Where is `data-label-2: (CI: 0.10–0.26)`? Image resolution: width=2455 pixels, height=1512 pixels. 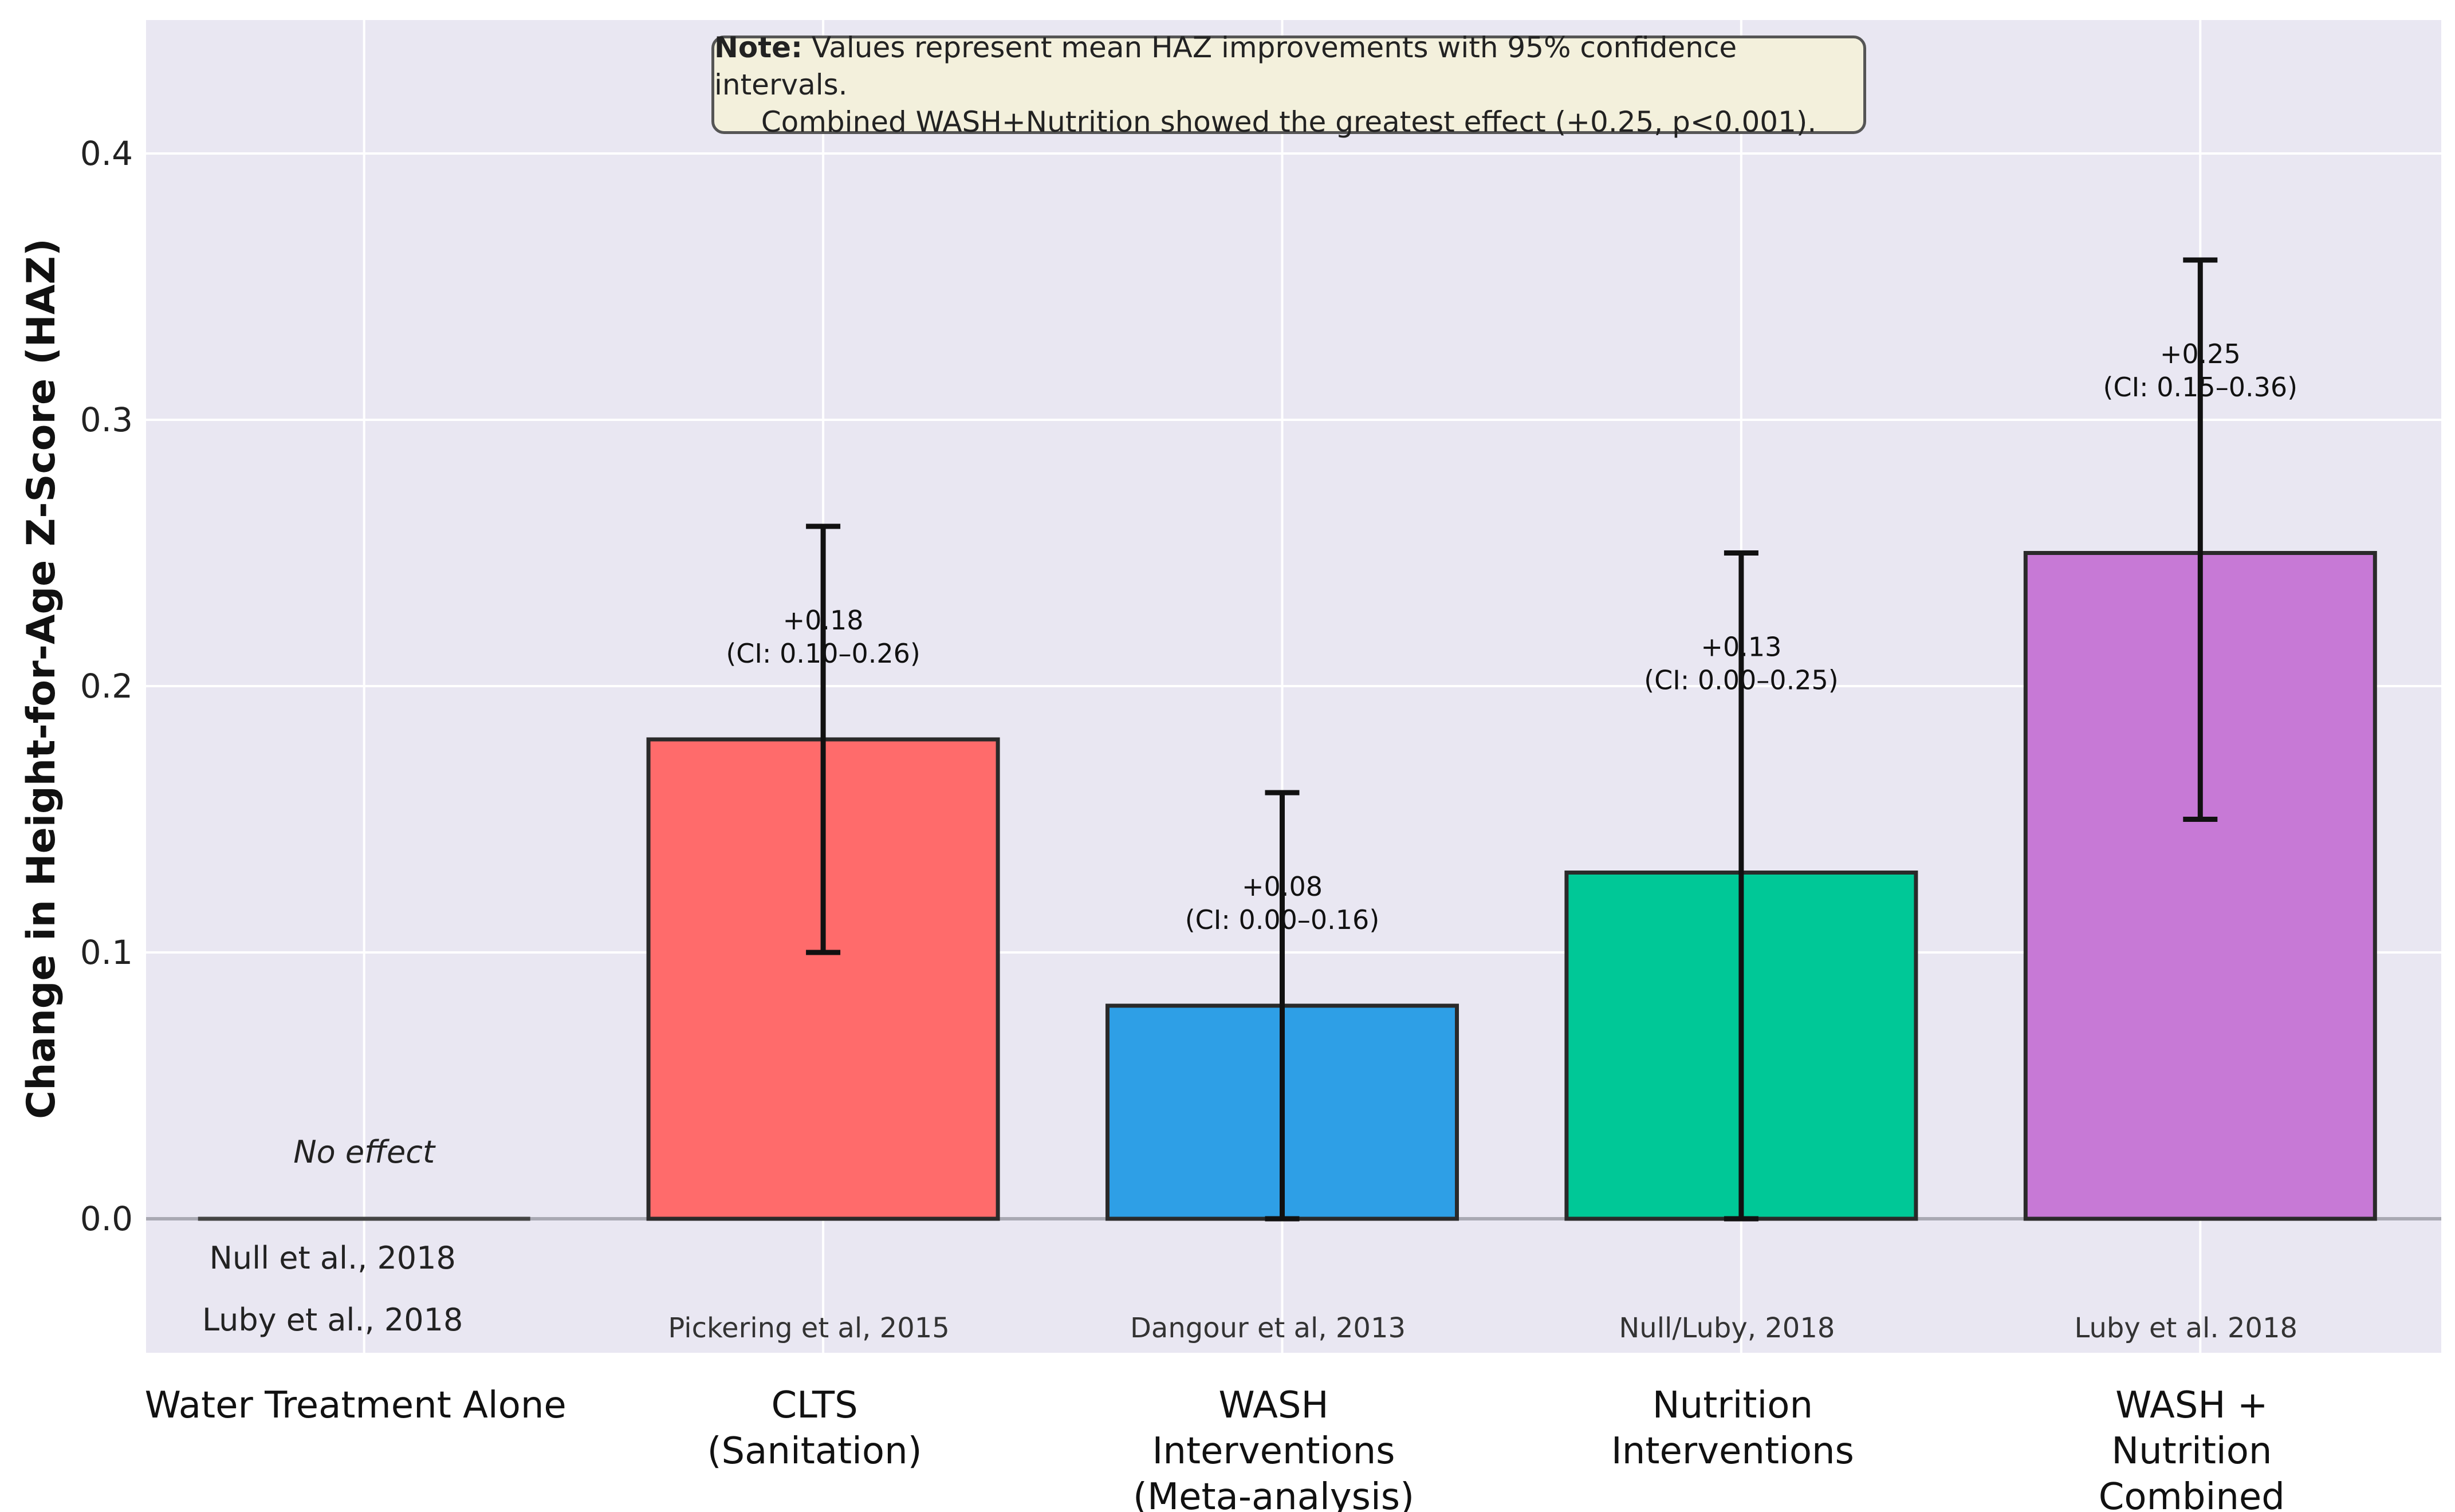
data-label-2: (CI: 0.10–0.26) is located at coordinates (823, 653).